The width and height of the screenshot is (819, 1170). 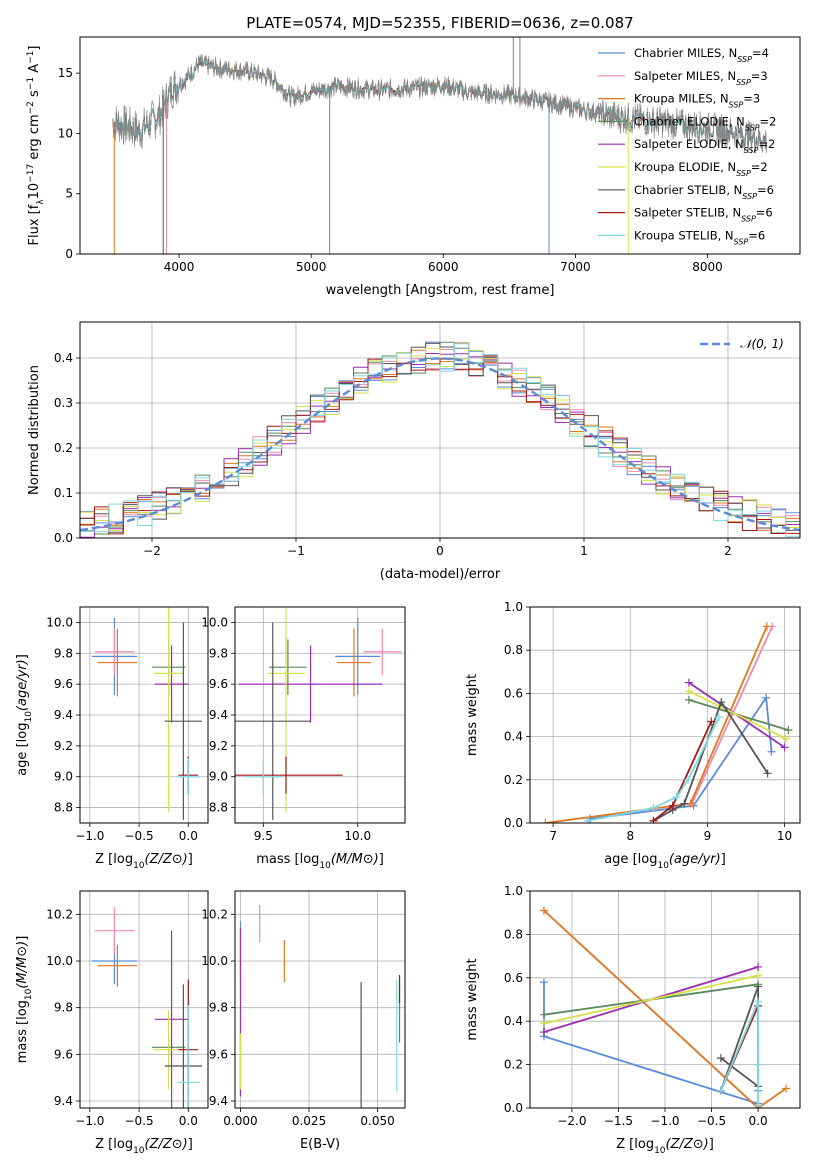 What do you see at coordinates (707, 267) in the screenshot?
I see `x-tick-label: 8000` at bounding box center [707, 267].